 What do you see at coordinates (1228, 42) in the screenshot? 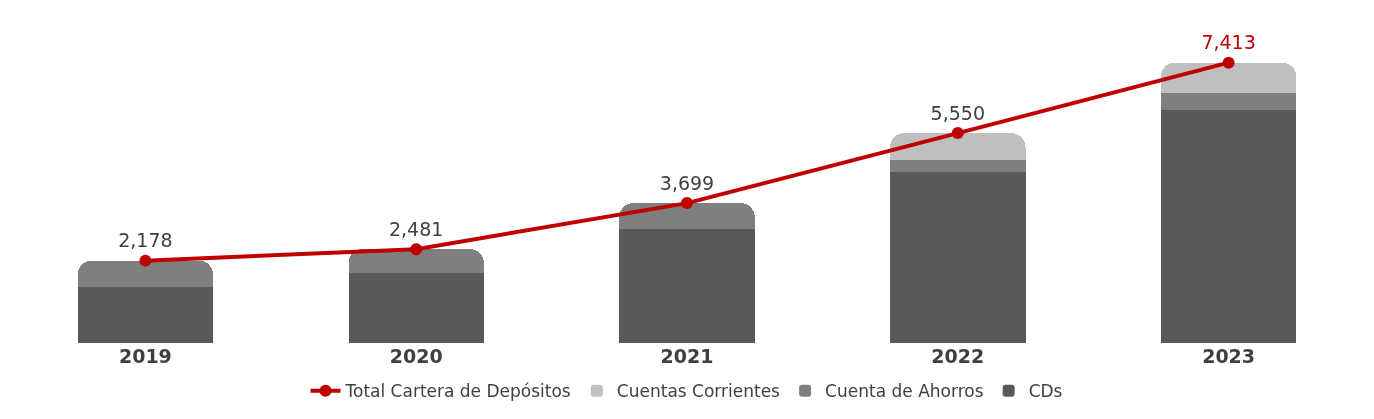
I see `data-label: 7,413` at bounding box center [1228, 42].